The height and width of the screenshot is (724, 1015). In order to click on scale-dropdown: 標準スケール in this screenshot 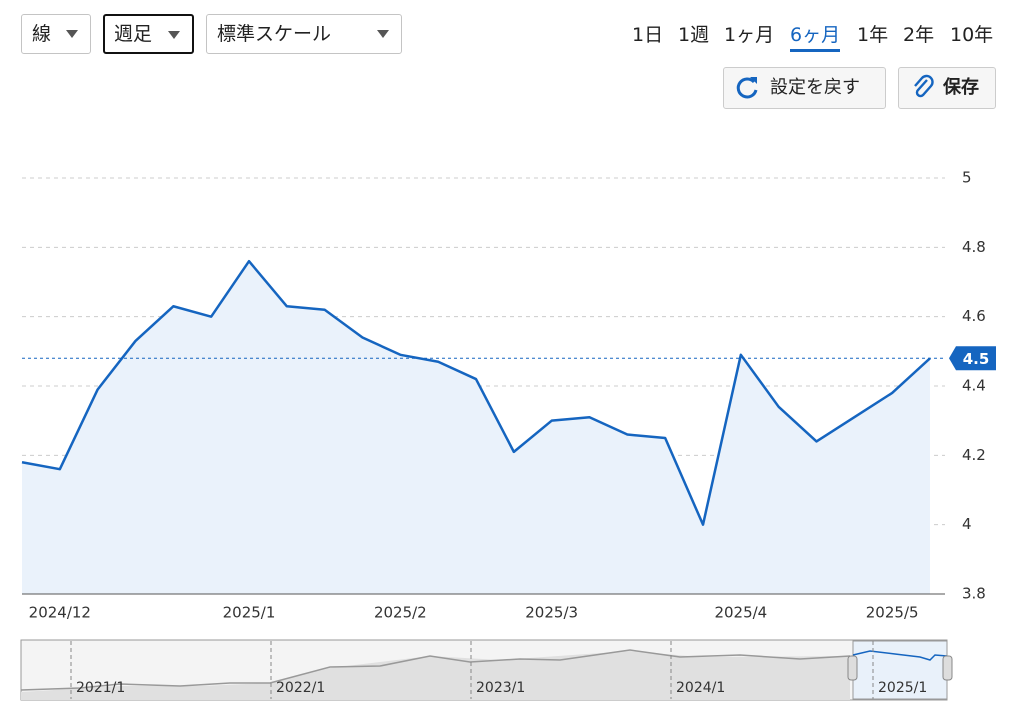, I will do `click(304, 34)`.